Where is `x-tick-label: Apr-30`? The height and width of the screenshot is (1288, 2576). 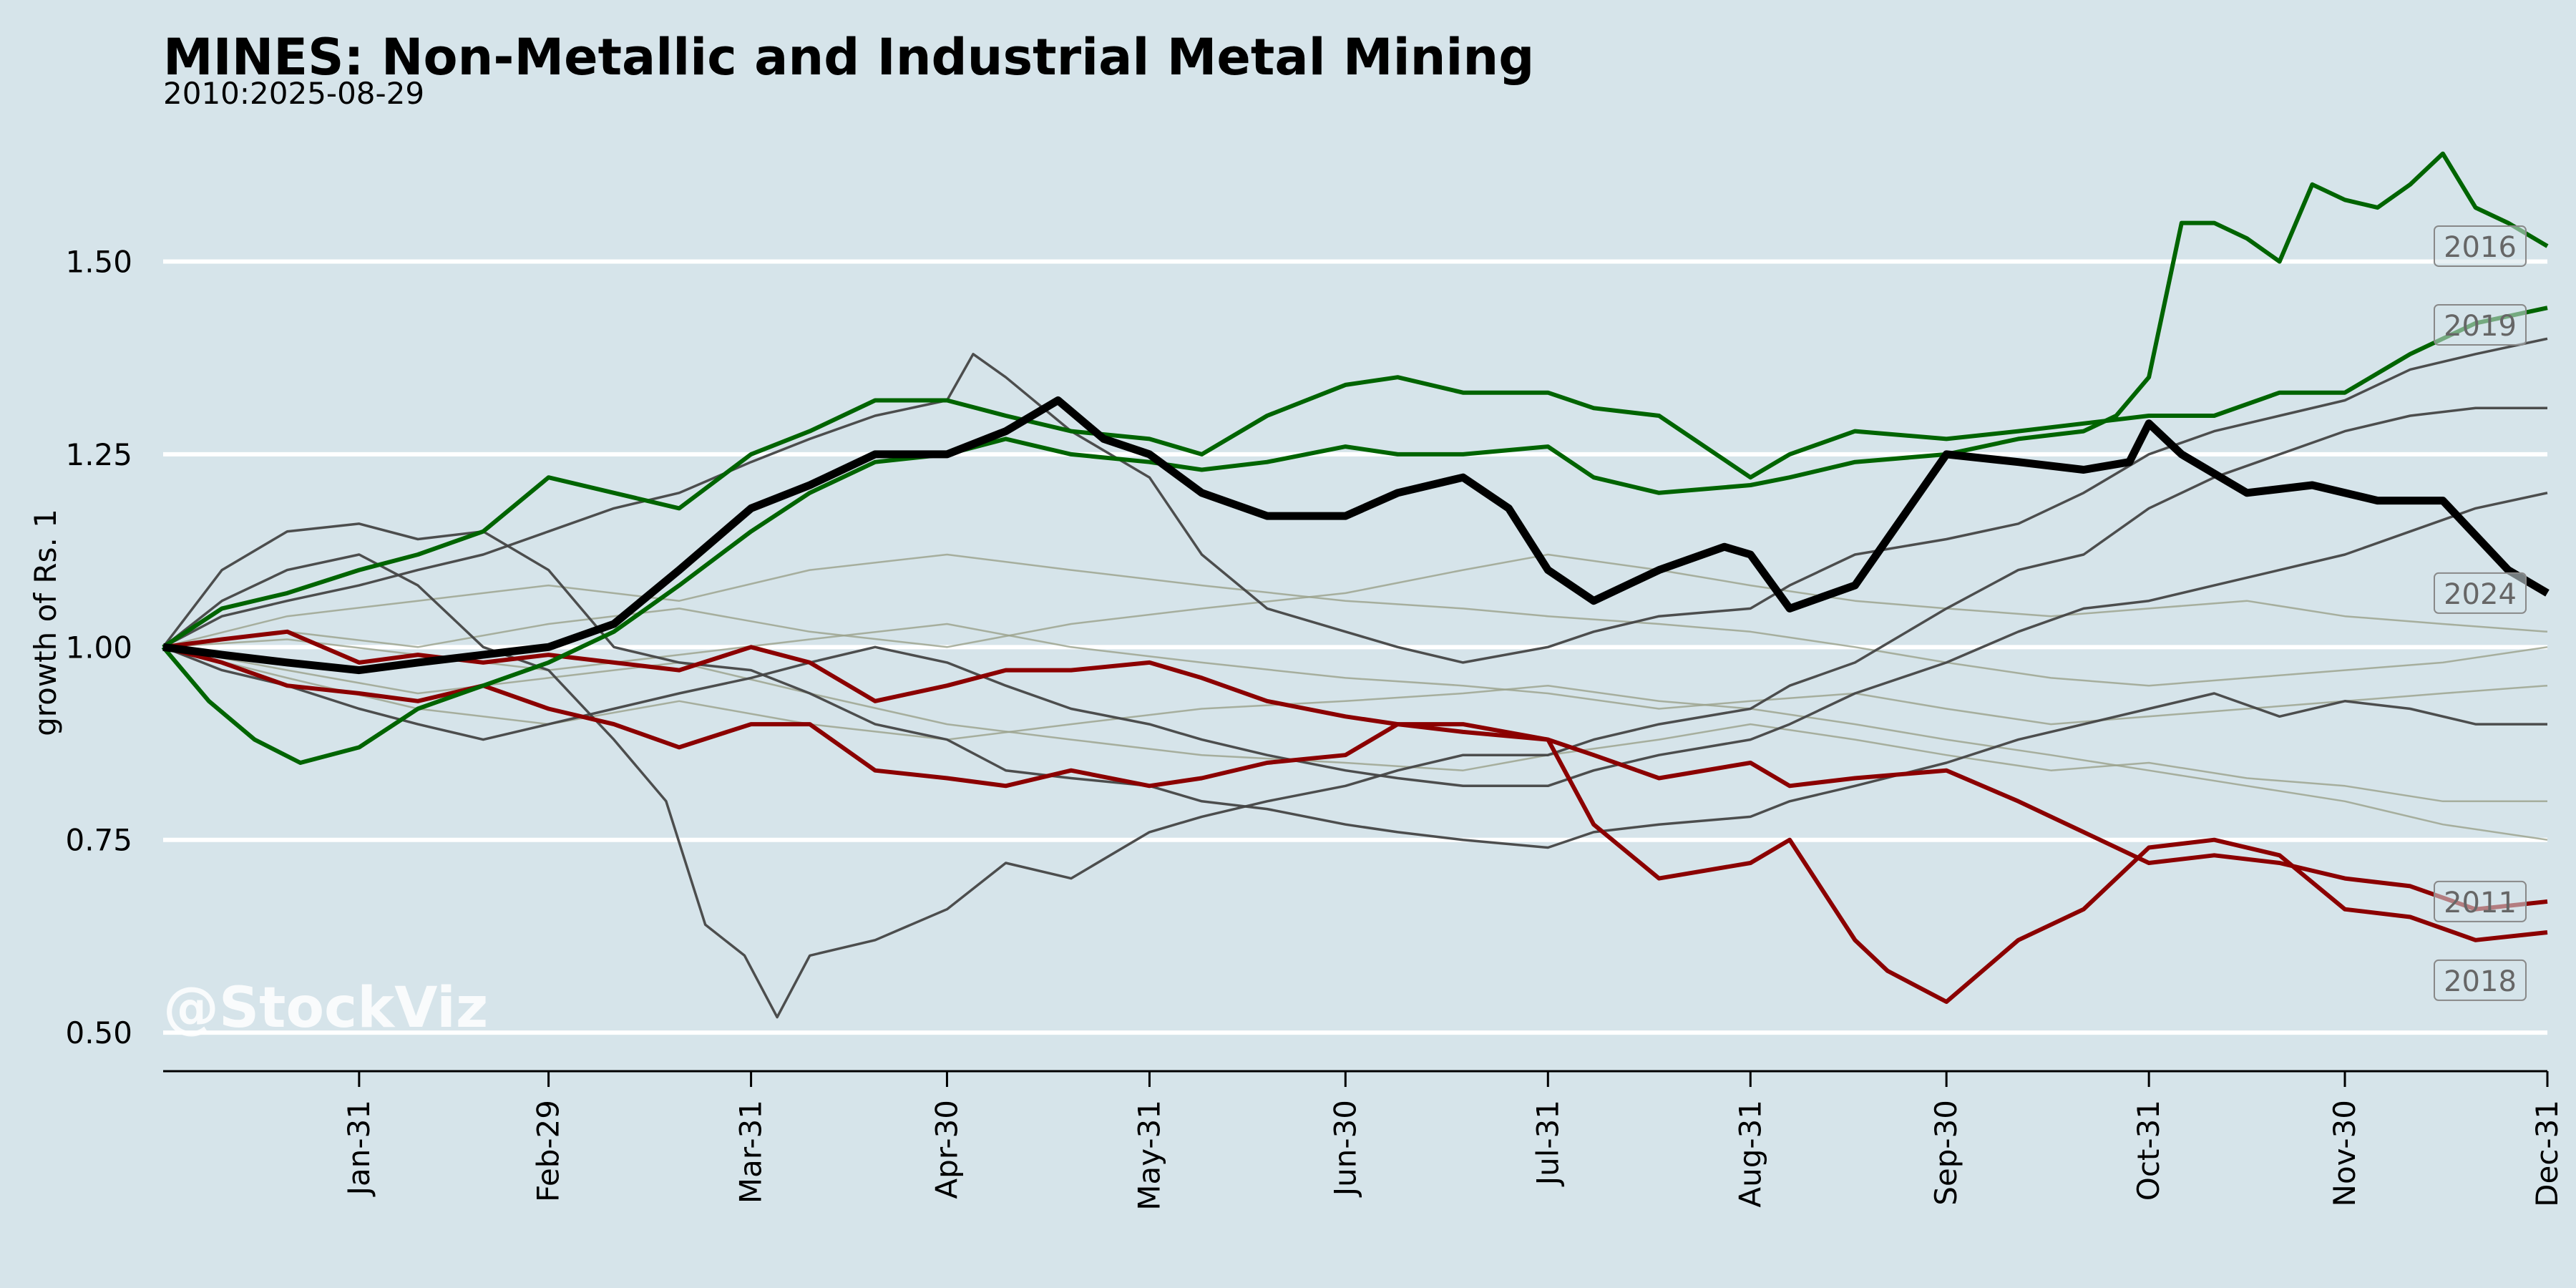 x-tick-label: Apr-30 is located at coordinates (946, 1149).